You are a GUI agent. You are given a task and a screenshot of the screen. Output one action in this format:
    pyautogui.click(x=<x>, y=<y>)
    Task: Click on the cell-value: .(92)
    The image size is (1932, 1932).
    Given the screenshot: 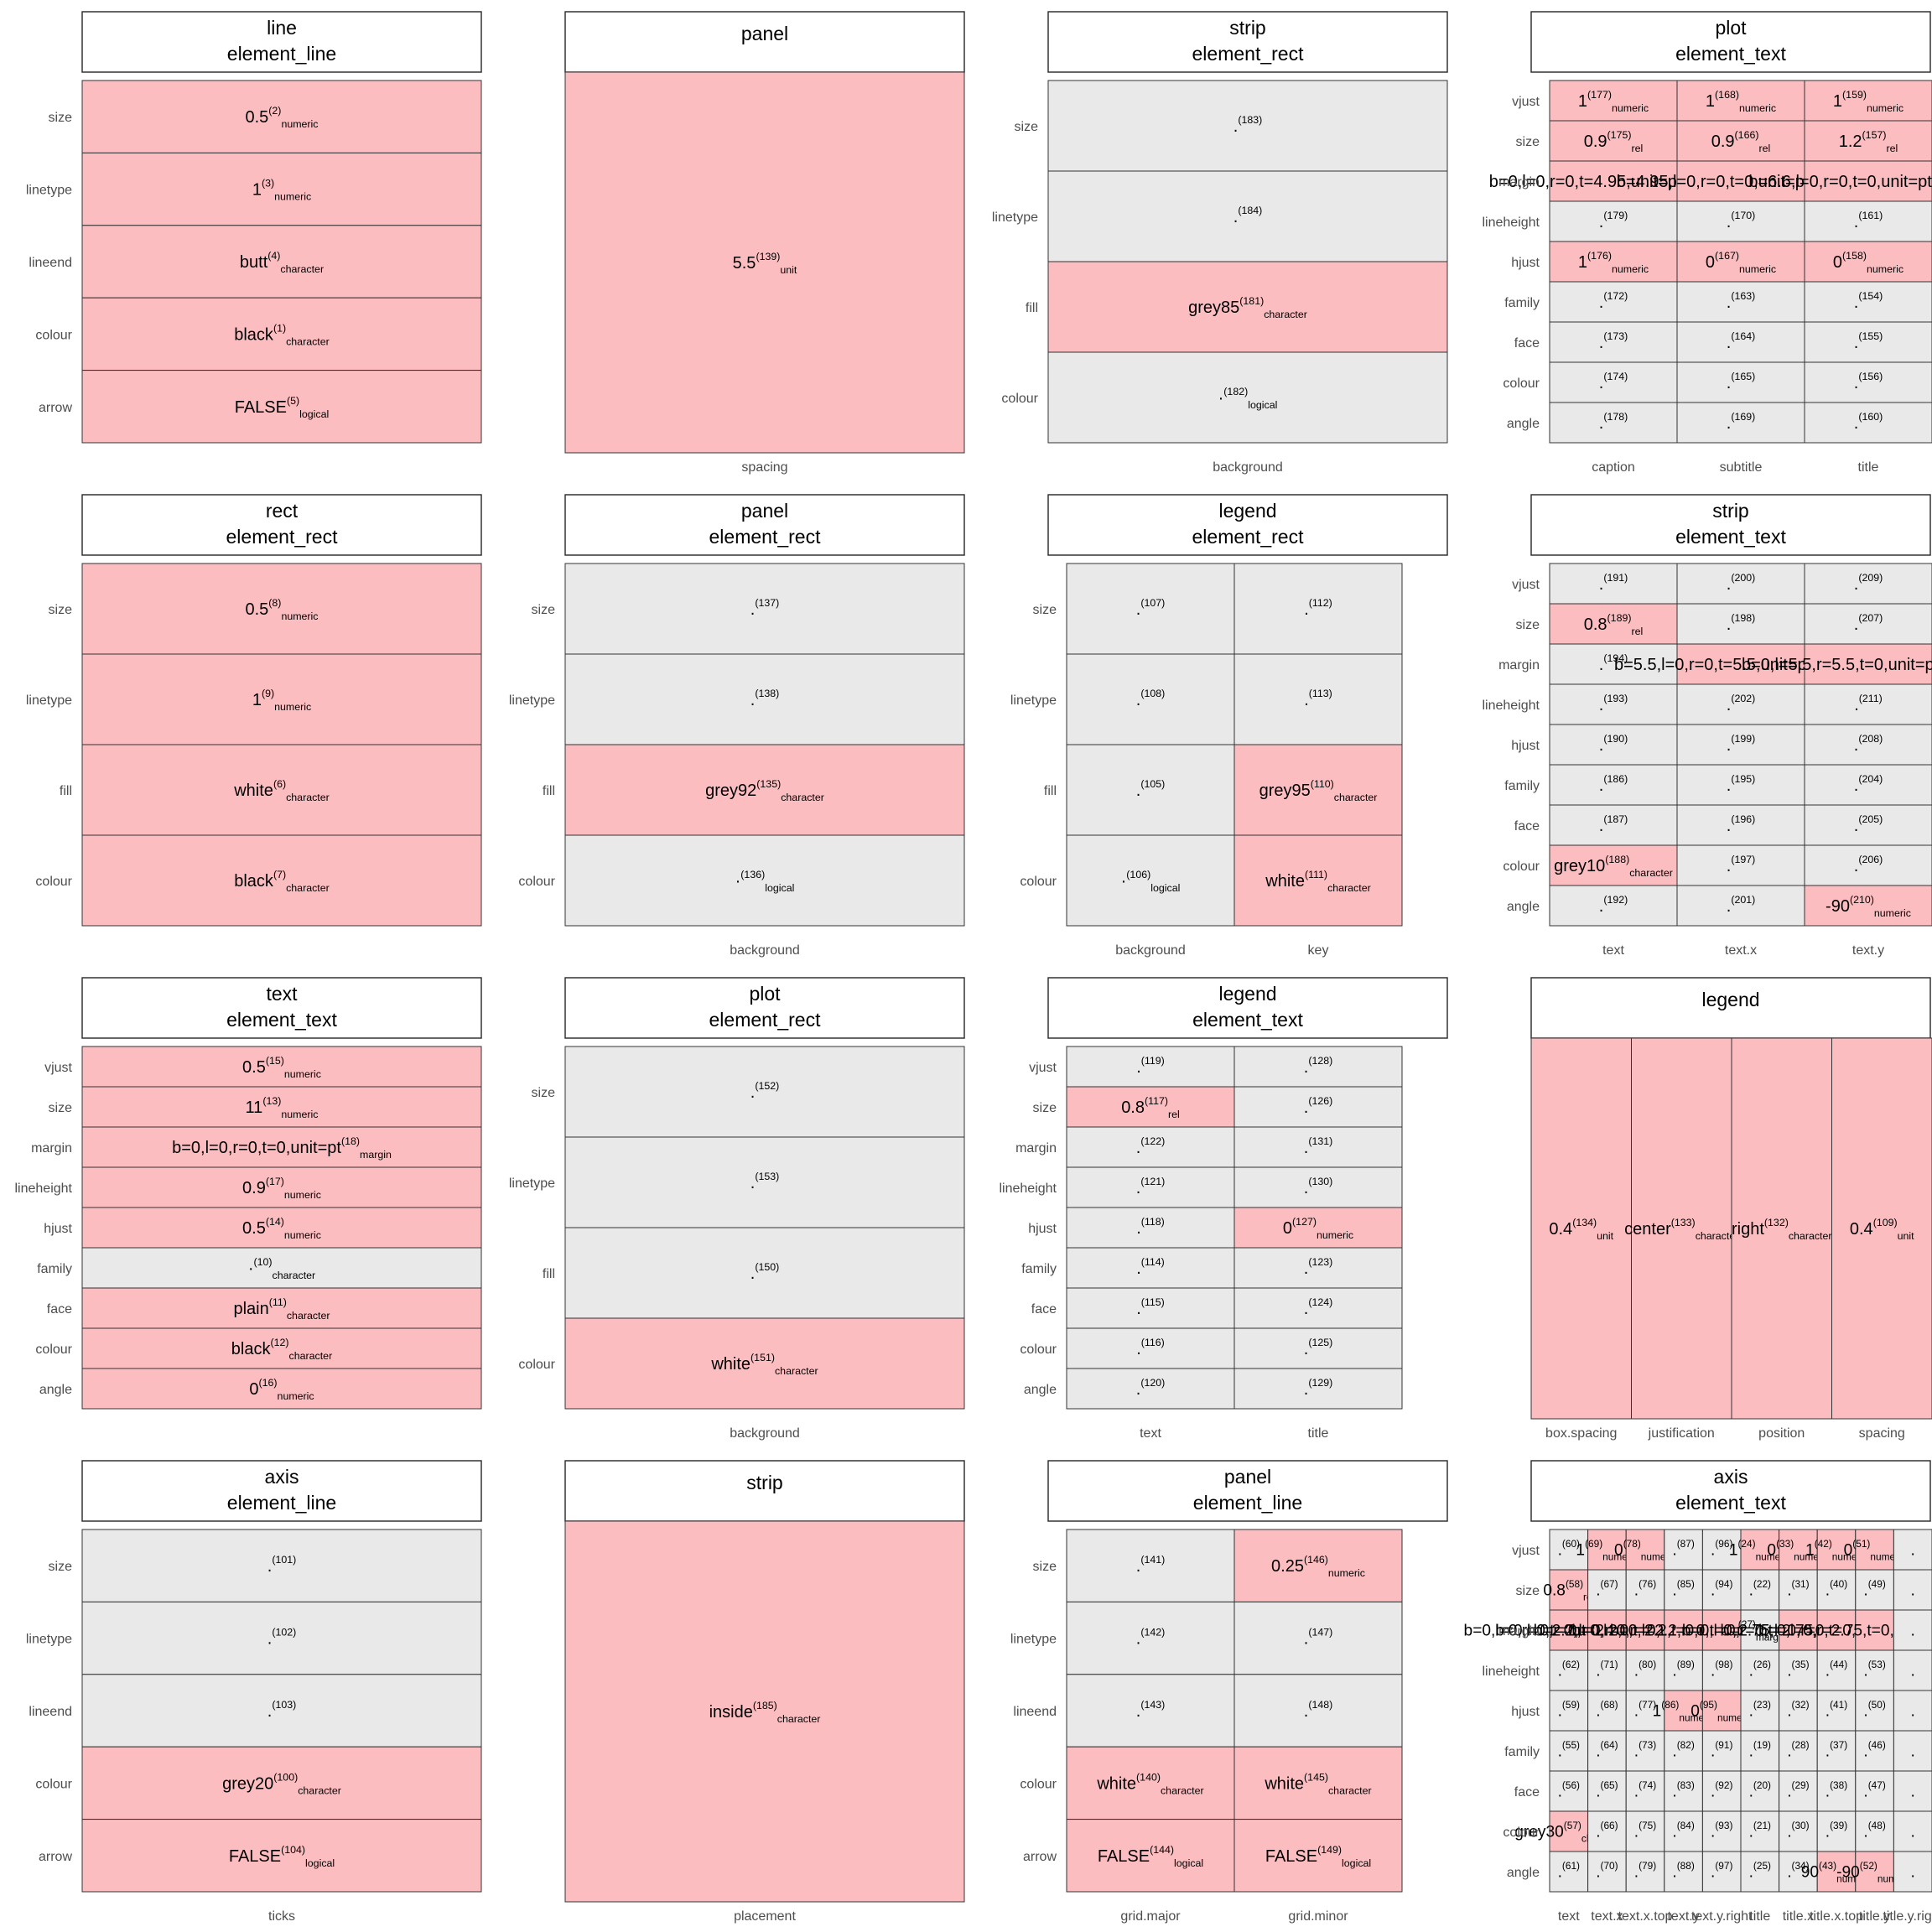 What is the action you would take?
    pyautogui.click(x=1721, y=1790)
    